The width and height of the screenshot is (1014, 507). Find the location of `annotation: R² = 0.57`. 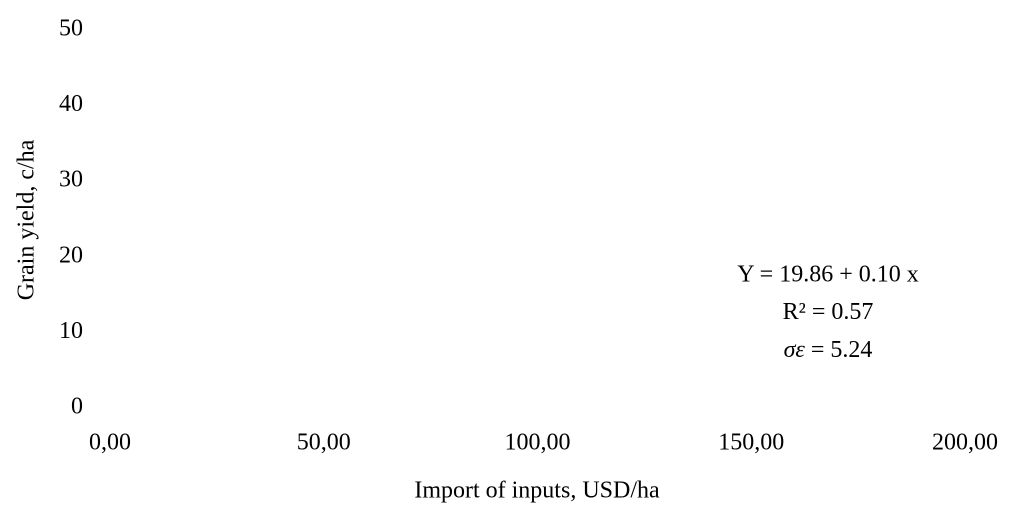

annotation: R² = 0.57 is located at coordinates (828, 312).